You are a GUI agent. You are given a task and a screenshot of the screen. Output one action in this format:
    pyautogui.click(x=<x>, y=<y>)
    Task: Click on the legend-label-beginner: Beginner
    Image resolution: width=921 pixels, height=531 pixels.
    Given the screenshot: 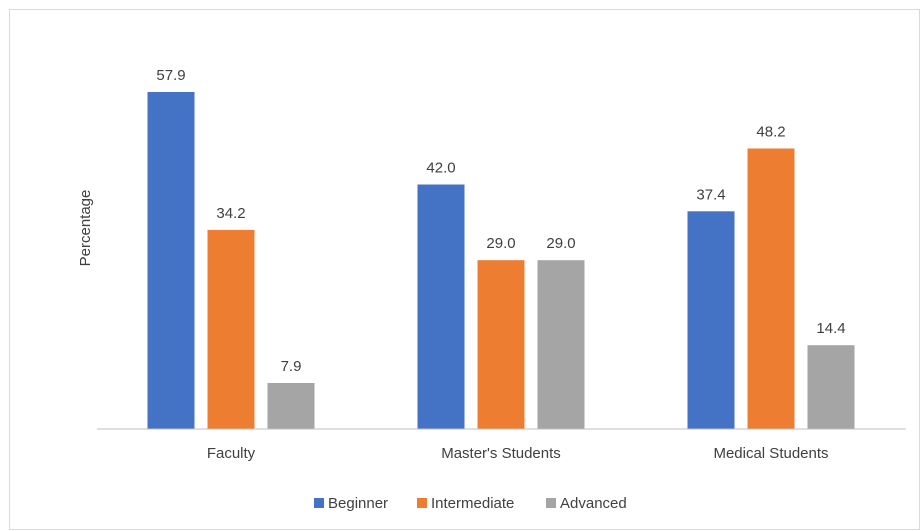 What is the action you would take?
    pyautogui.click(x=358, y=503)
    